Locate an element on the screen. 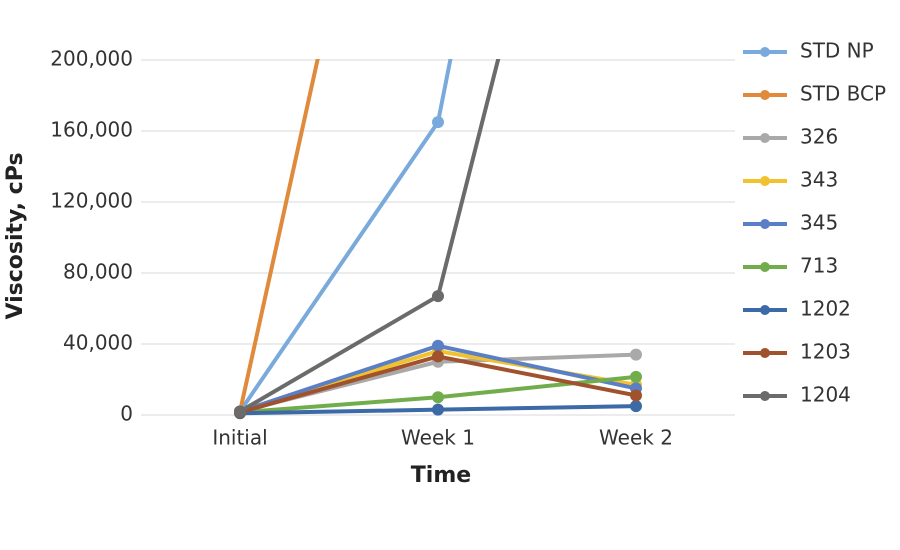 The width and height of the screenshot is (900, 550). legend-label: 343 is located at coordinates (819, 180).